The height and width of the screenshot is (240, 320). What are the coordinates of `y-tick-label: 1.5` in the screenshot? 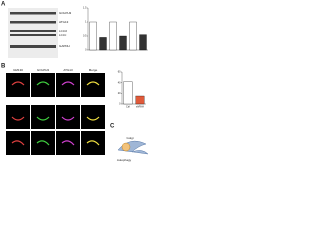 It's located at (85, 8).